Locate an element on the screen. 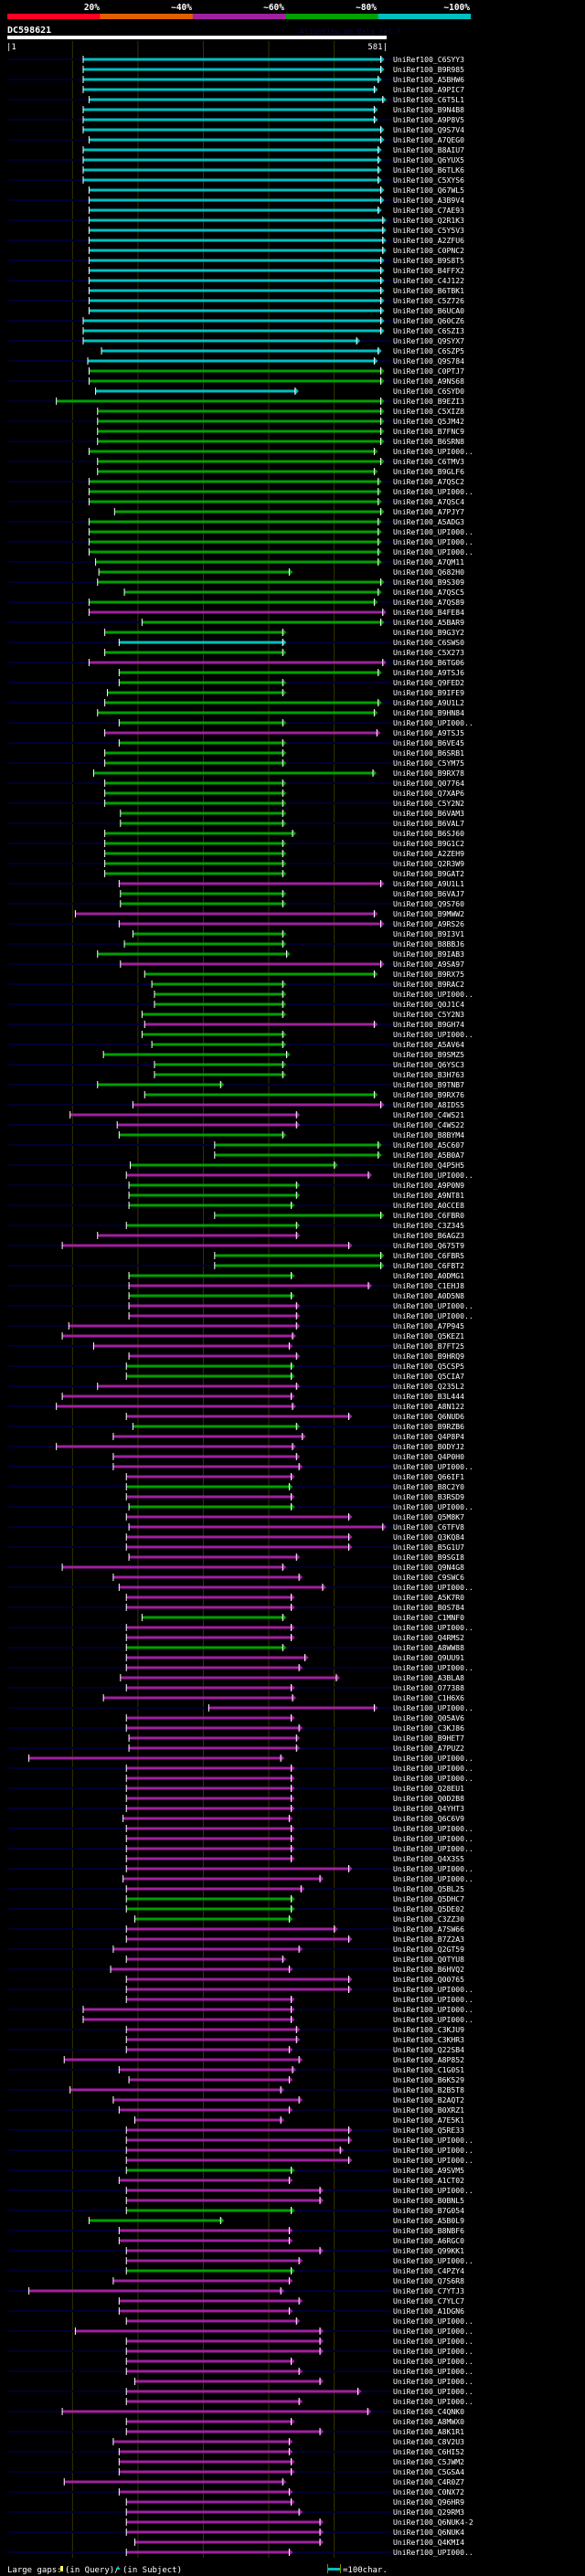 The width and height of the screenshot is (585, 2576). hit-row: UniRef100_C6T5L1 is located at coordinates (236, 99).